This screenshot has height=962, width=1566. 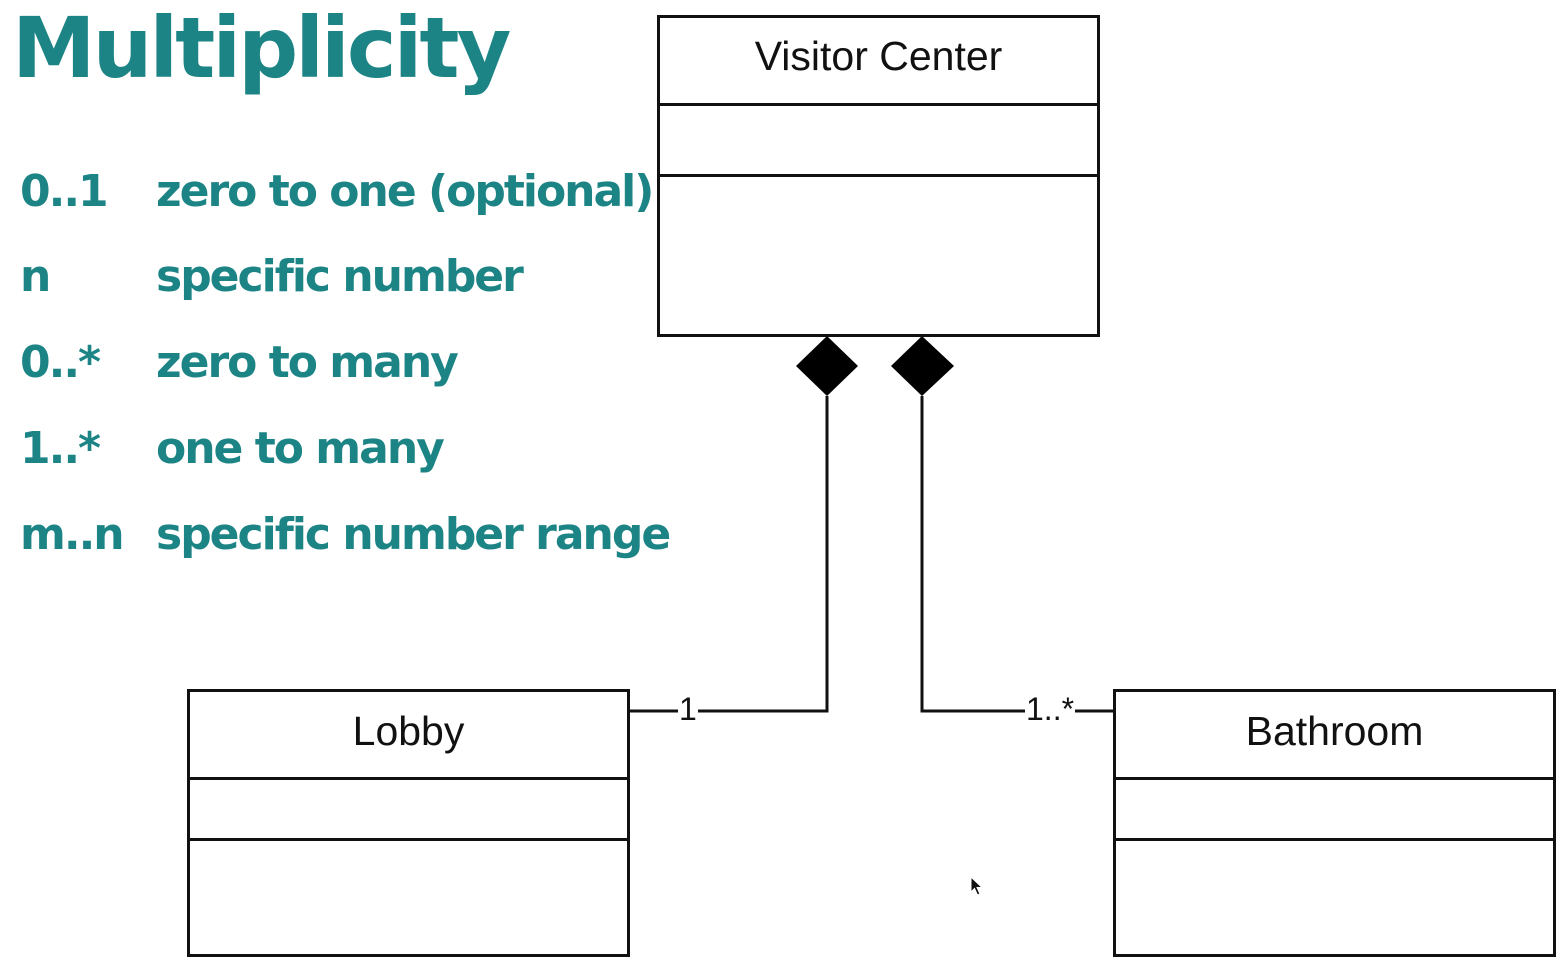 I want to click on legend-description: zero to one (optional), so click(x=405, y=191).